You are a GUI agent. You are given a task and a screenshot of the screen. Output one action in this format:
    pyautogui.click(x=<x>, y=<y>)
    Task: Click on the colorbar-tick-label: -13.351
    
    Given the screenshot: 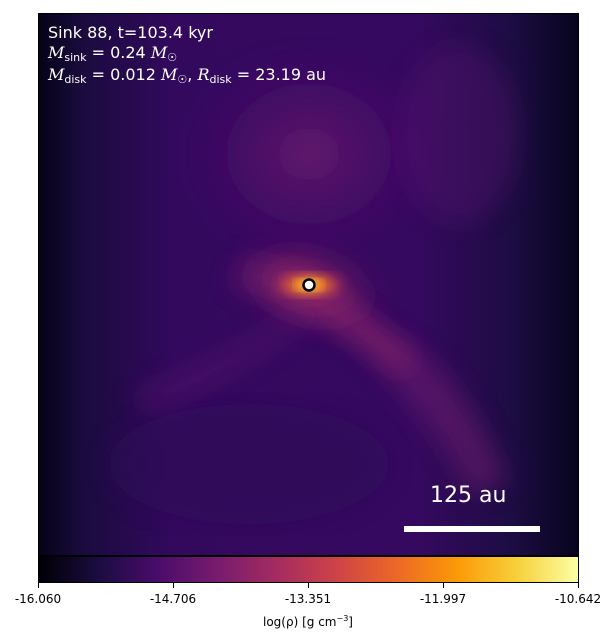 What is the action you would take?
    pyautogui.click(x=308, y=599)
    